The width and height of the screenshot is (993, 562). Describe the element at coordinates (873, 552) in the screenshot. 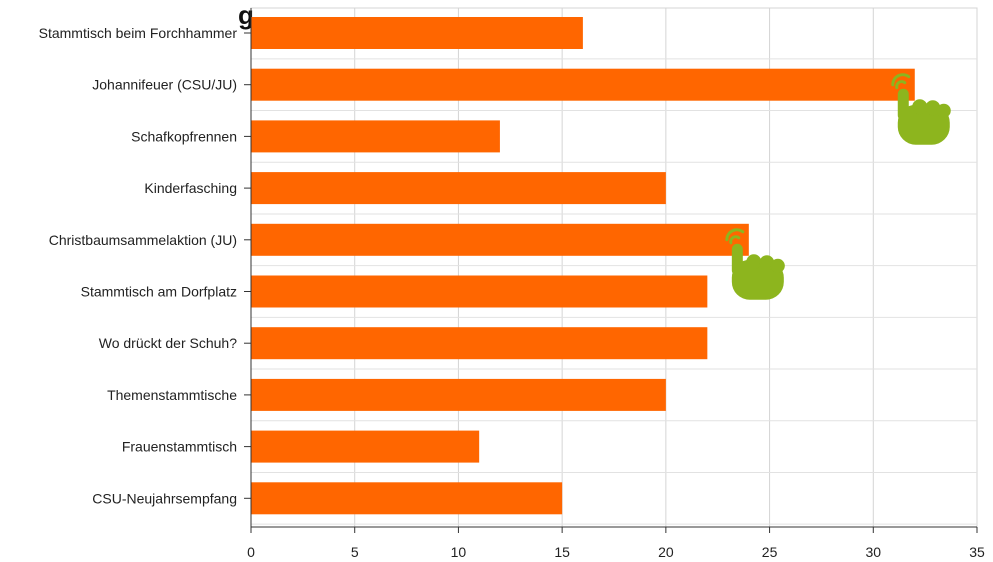

I see `x-tick-label: 30` at that location.